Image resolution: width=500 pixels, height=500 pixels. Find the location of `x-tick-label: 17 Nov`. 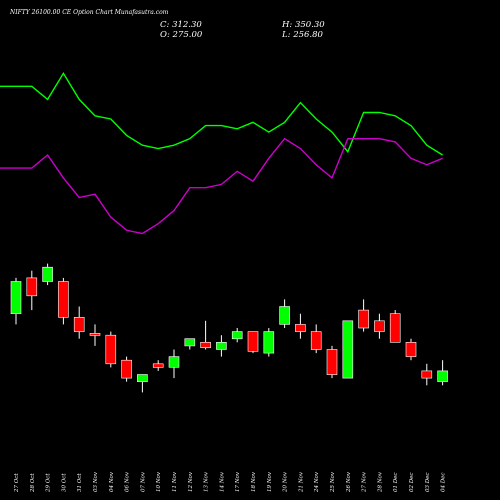

x-tick-label: 17 Nov is located at coordinates (238, 481).